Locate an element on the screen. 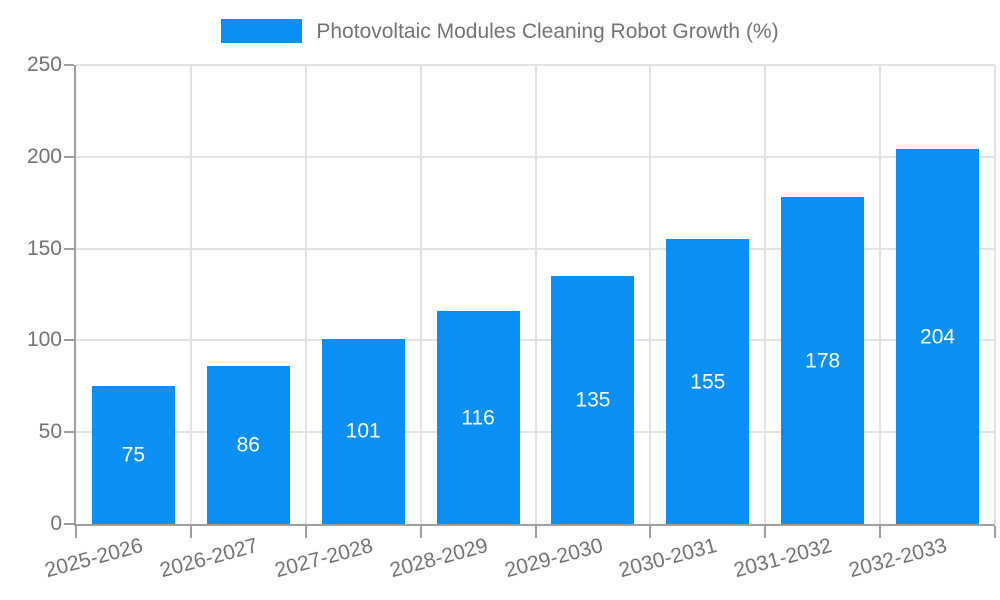 This screenshot has height=600, width=1000. bar-value-label: 135 is located at coordinates (593, 400).